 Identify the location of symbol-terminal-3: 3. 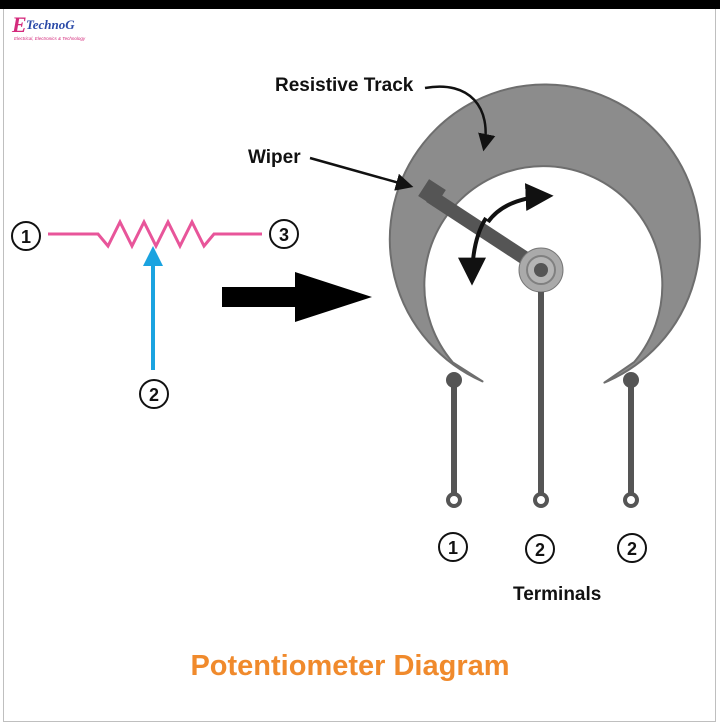
(284, 234).